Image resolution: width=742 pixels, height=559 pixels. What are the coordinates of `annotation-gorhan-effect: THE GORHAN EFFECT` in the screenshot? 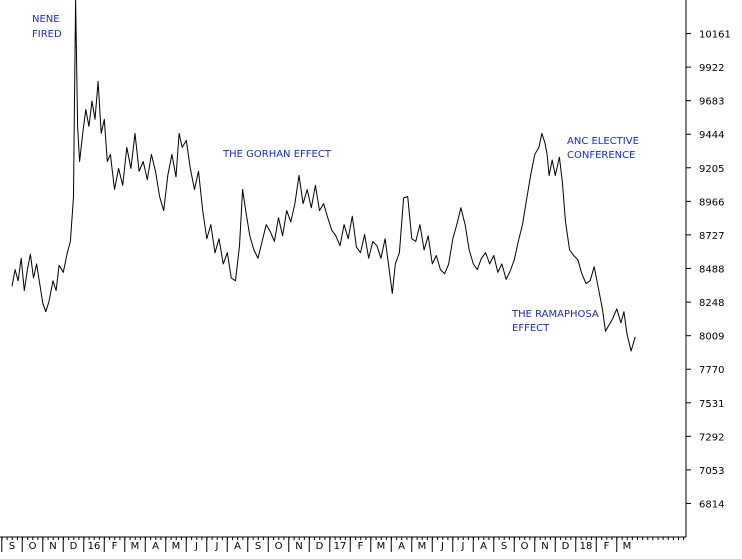 It's located at (277, 154).